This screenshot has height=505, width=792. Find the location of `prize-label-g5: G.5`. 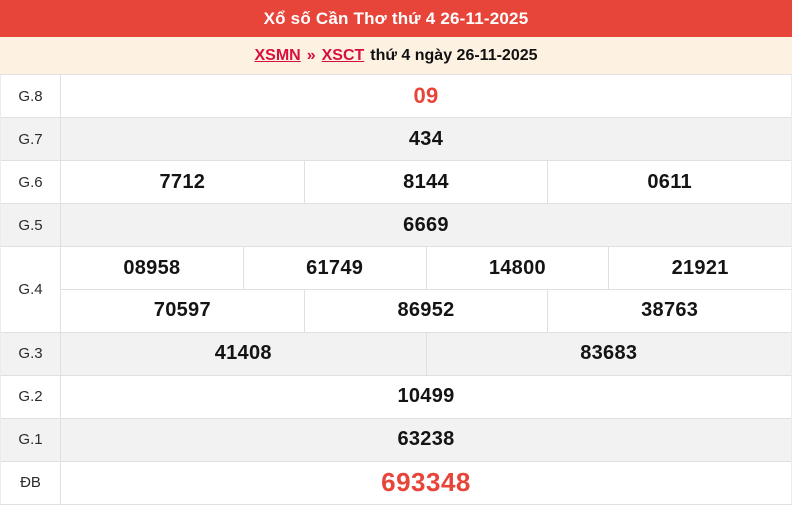

prize-label-g5: G.5 is located at coordinates (31, 225).